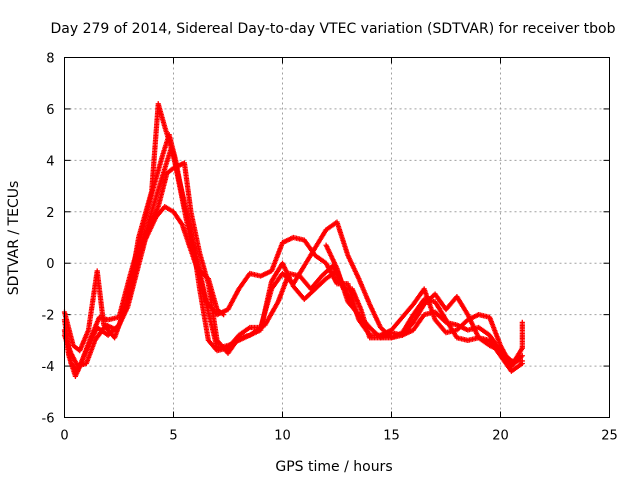  What do you see at coordinates (391, 436) in the screenshot?
I see `x-tick-label: 15` at bounding box center [391, 436].